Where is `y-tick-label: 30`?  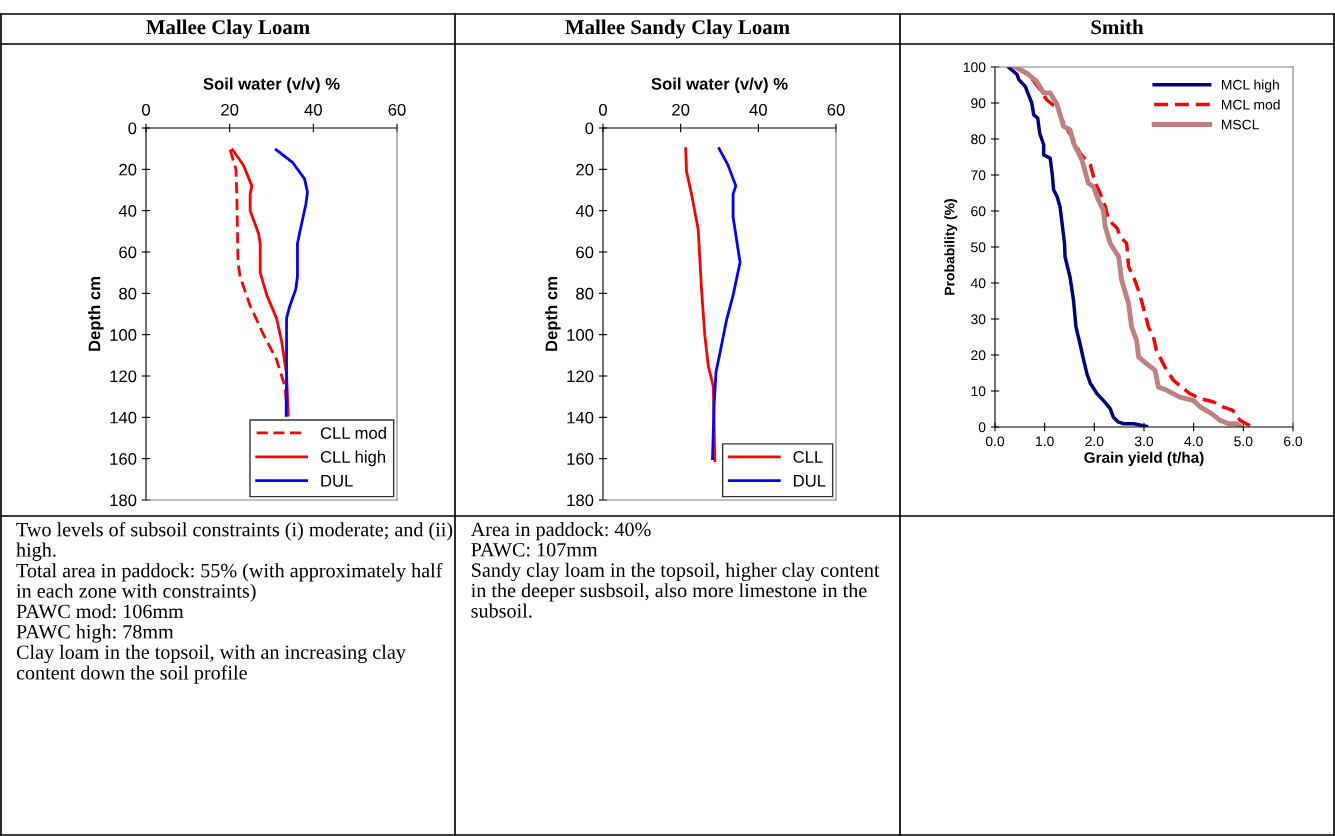
y-tick-label: 30 is located at coordinates (978, 319).